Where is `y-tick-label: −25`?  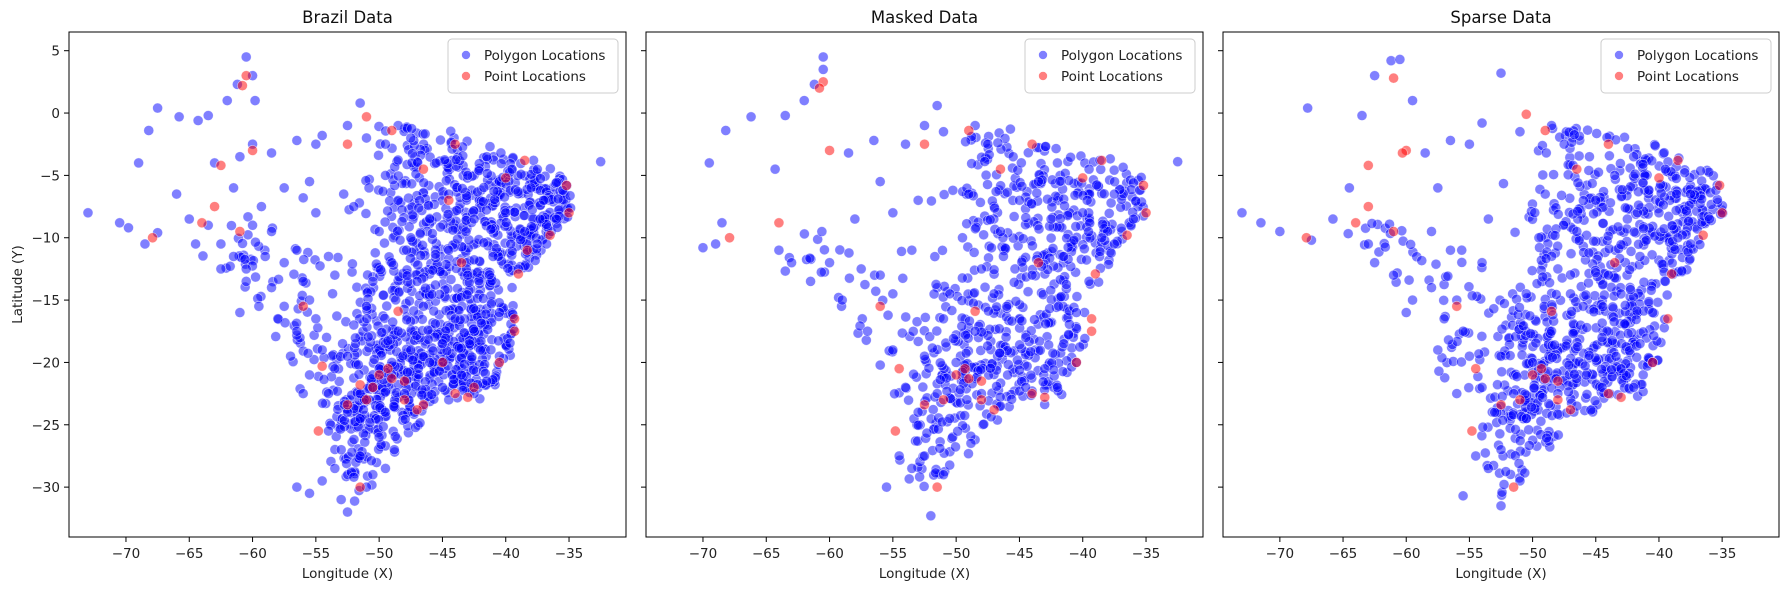
y-tick-label: −25 is located at coordinates (46, 426).